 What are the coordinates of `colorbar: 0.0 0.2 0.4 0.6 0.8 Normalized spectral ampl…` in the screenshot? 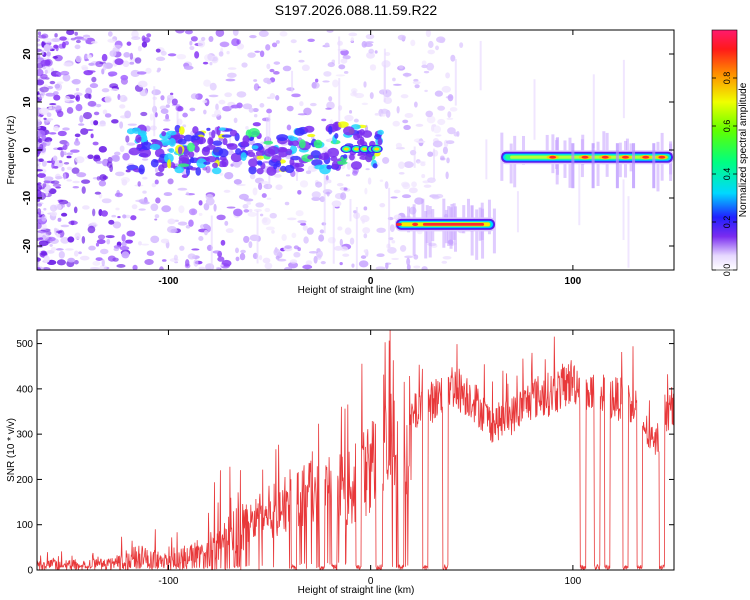 It's located at (730, 153).